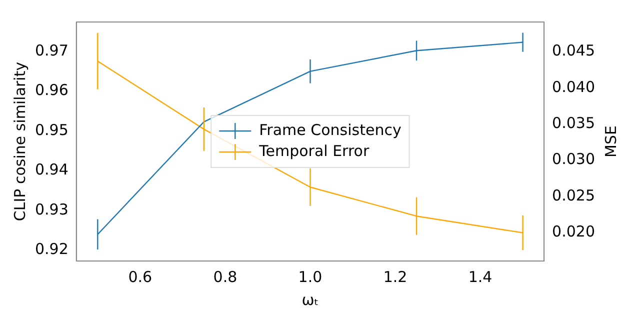 The width and height of the screenshot is (628, 314). I want to click on y-tick-label: 0.92, so click(51, 249).